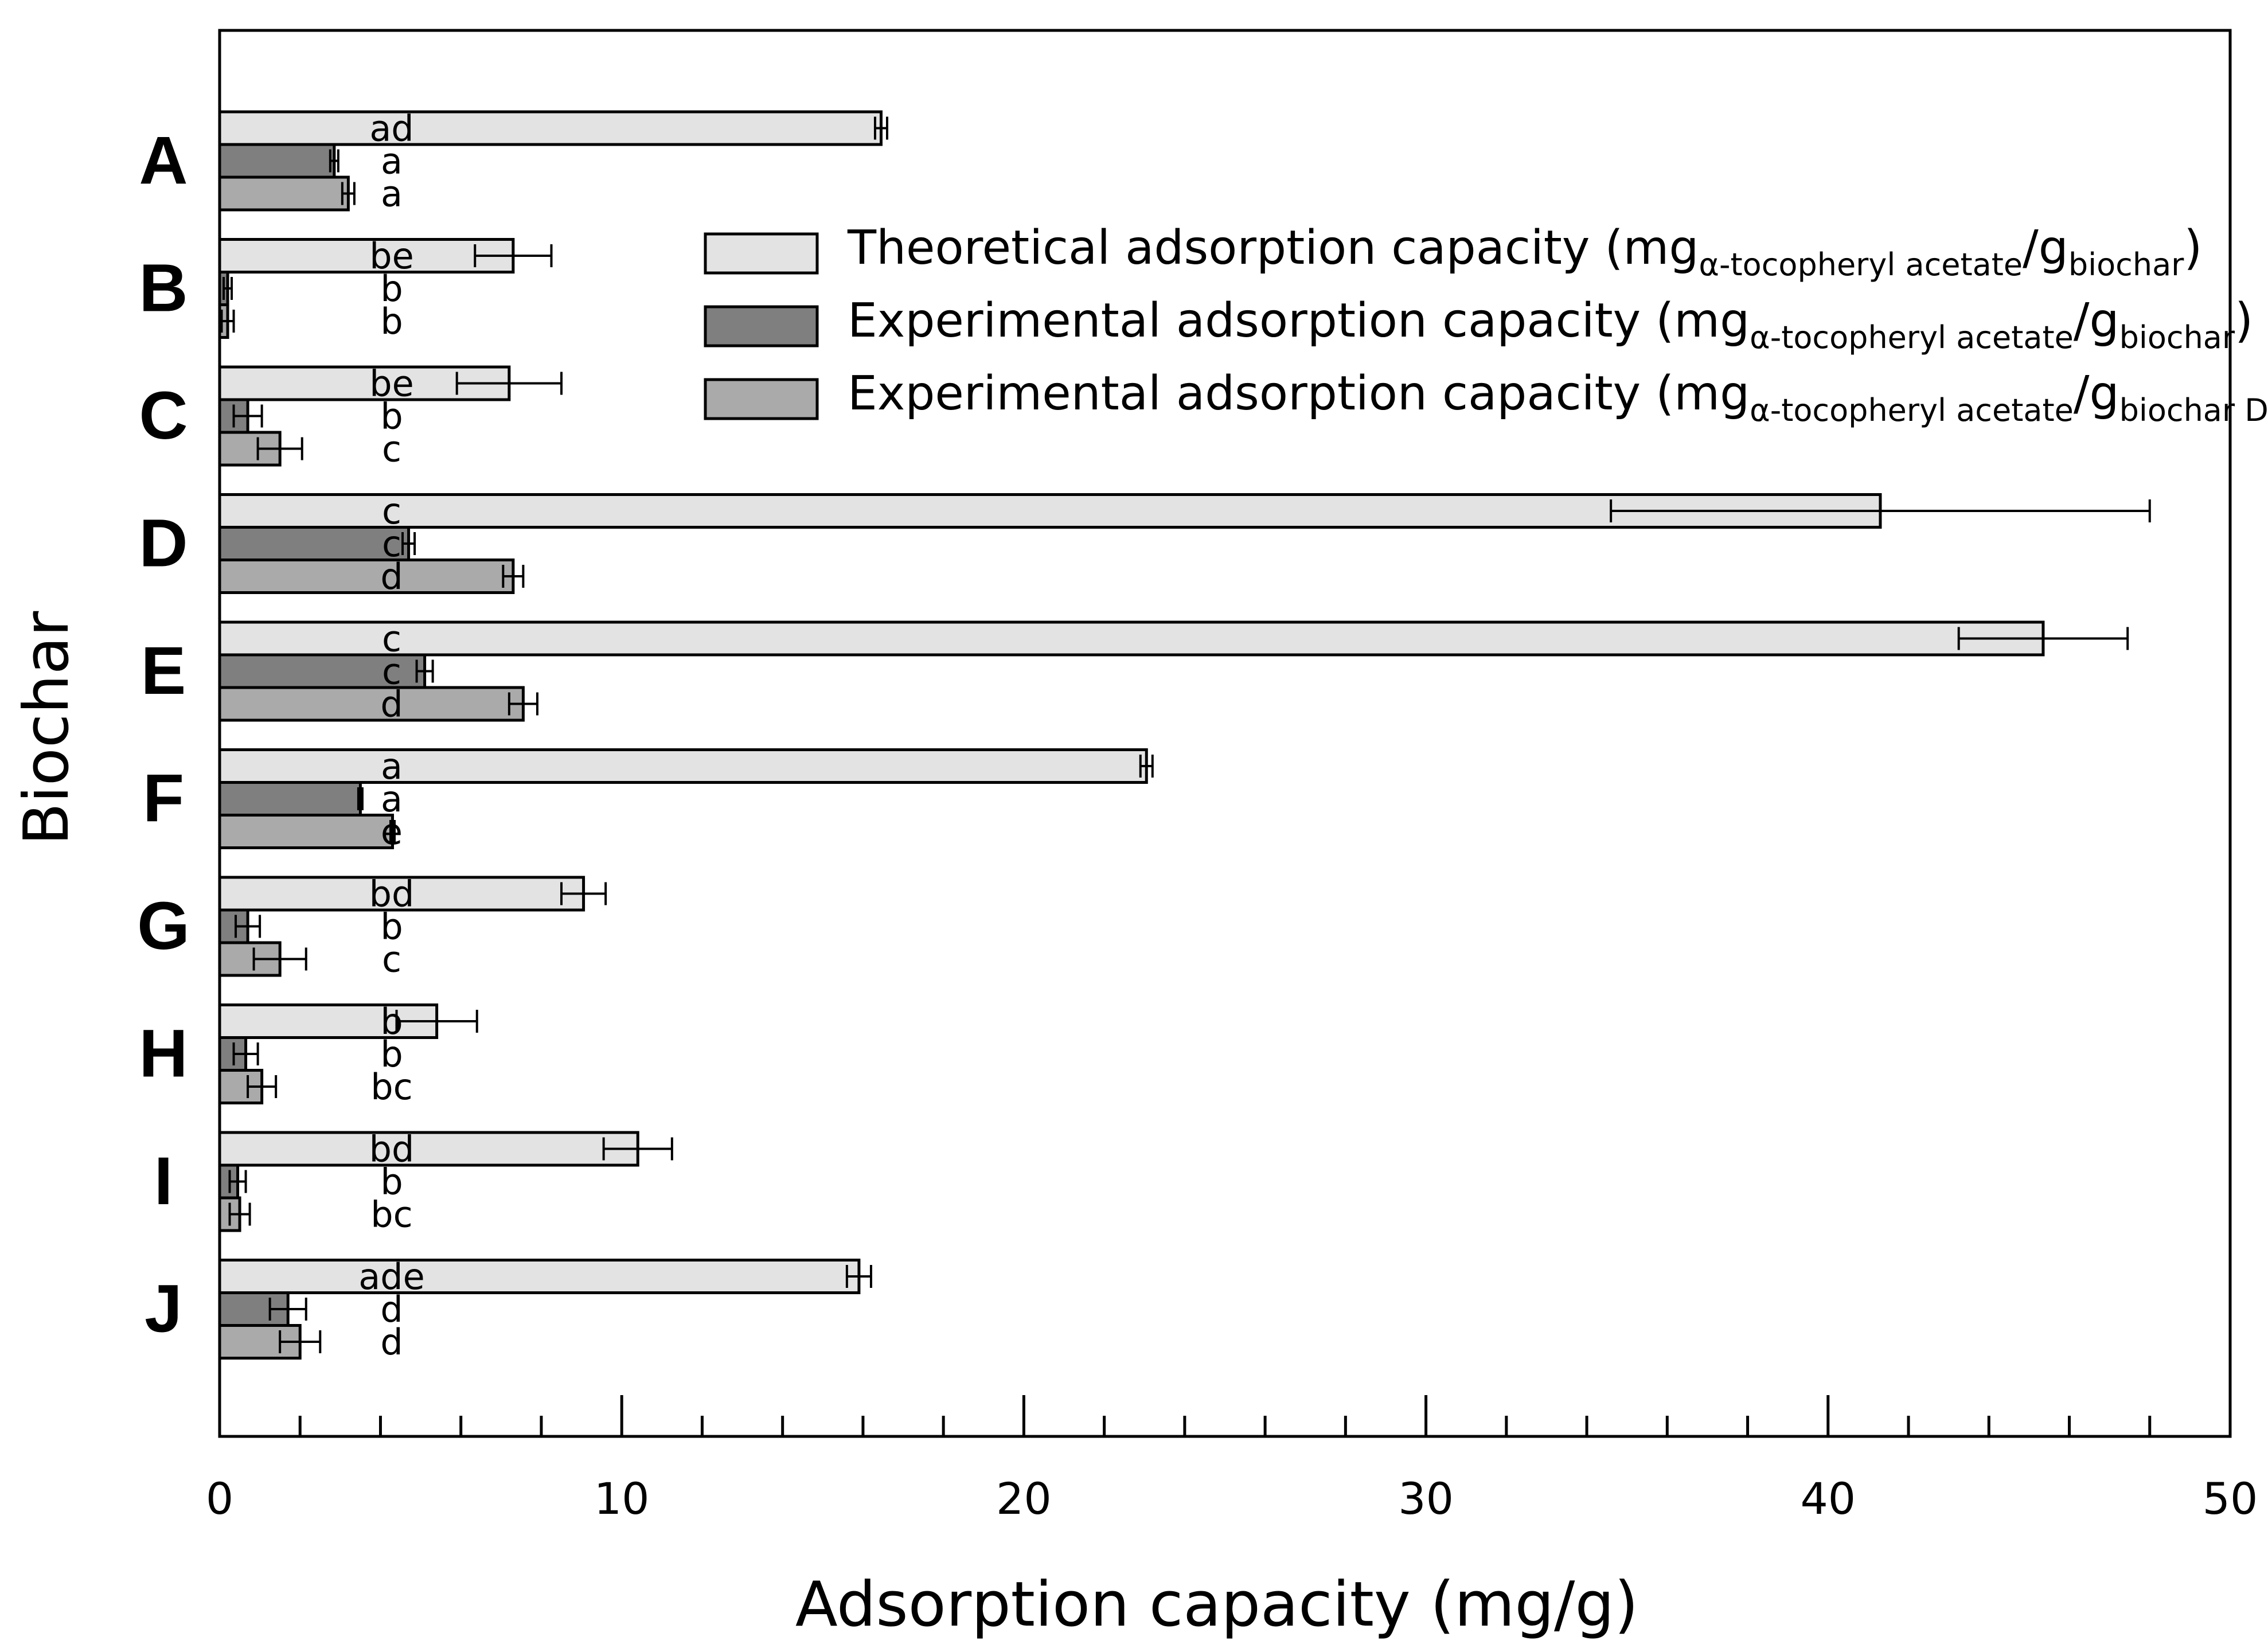 This screenshot has height=1652, width=2268. I want to click on category-label: C, so click(164, 416).